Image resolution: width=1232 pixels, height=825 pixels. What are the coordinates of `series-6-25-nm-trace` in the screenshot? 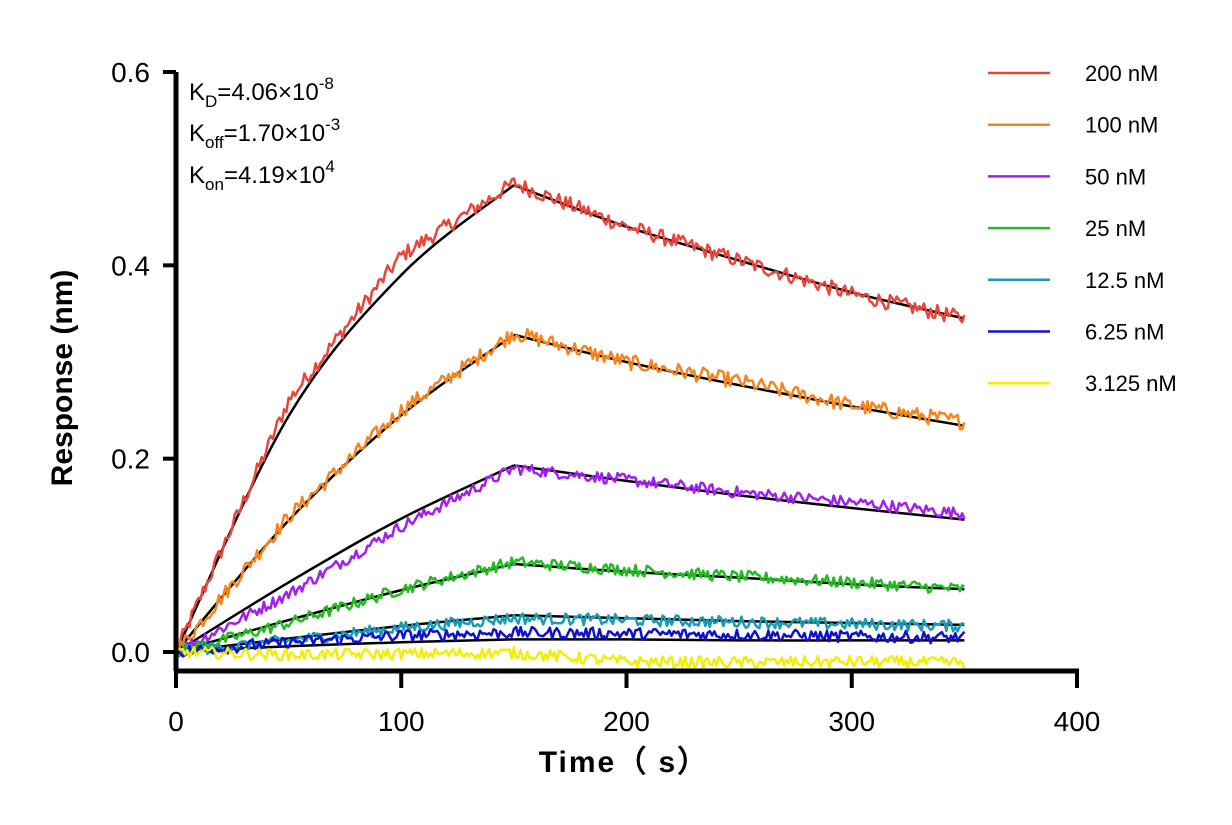 It's located at (570, 641).